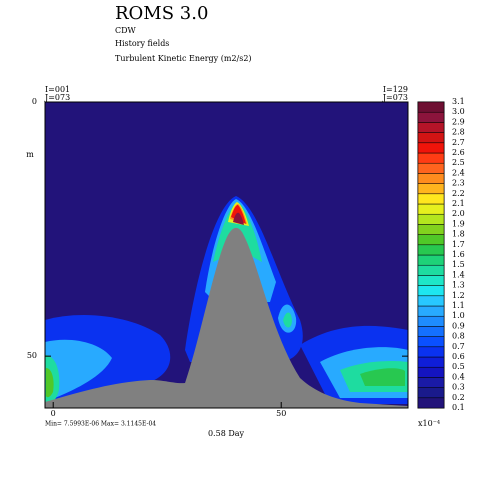  I want to click on colorbar-label: 2.5, so click(458, 162).